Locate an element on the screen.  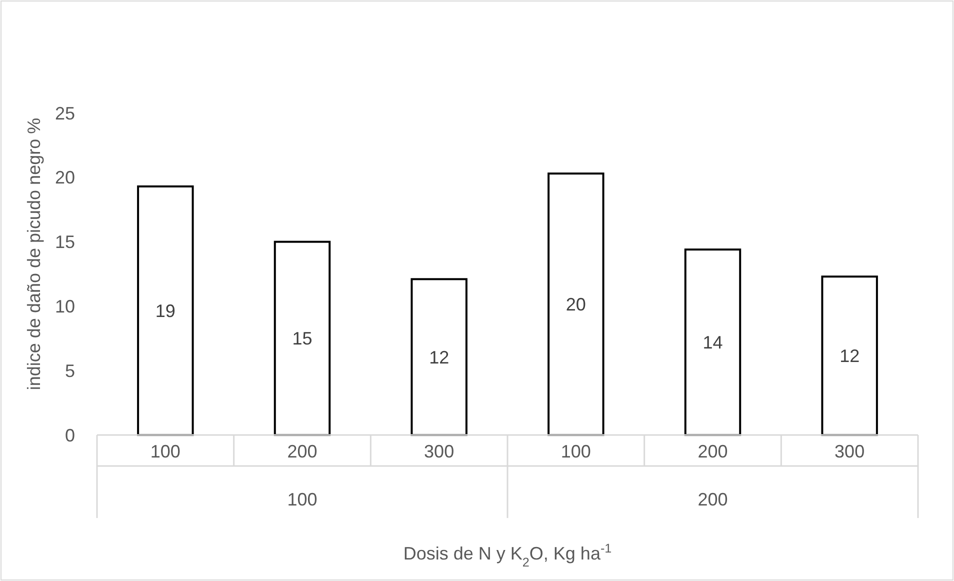
y-tick-label: 25 is located at coordinates (64, 113).